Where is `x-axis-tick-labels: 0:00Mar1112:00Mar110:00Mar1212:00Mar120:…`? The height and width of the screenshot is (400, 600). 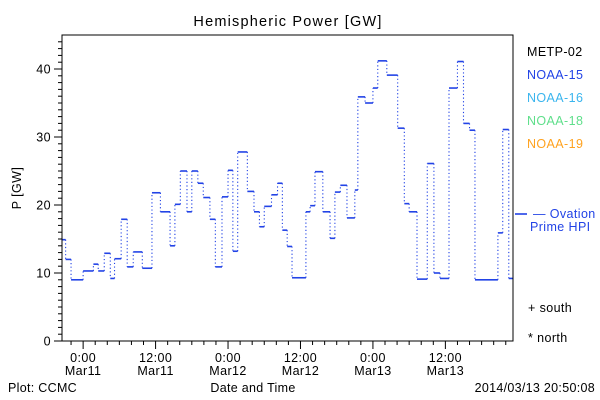
x-axis-tick-labels: 0:00Mar1112:00Mar110:00Mar1212:00Mar120:… is located at coordinates (264, 364).